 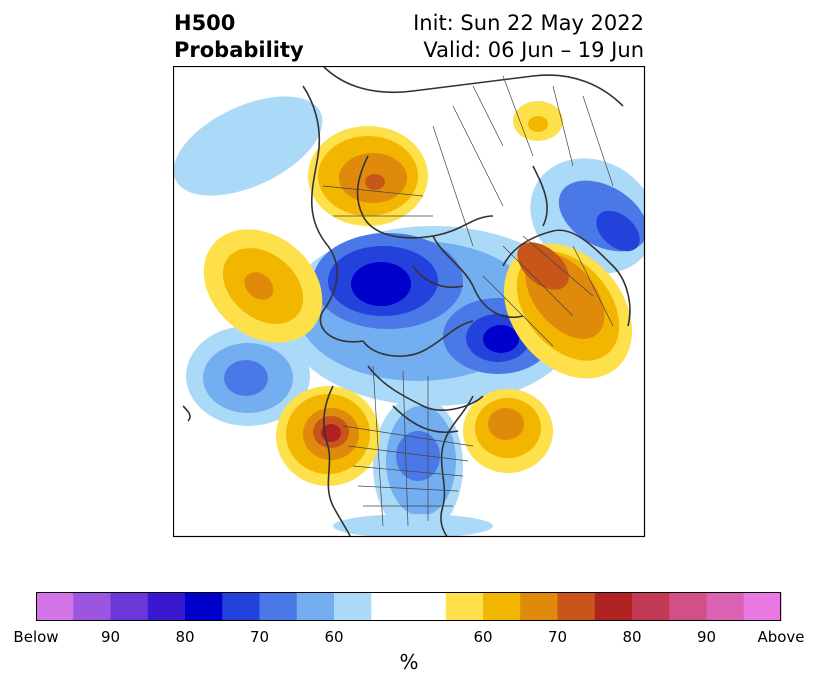 What do you see at coordinates (263, 286) in the screenshot?
I see `above-normal-region-westpacific` at bounding box center [263, 286].